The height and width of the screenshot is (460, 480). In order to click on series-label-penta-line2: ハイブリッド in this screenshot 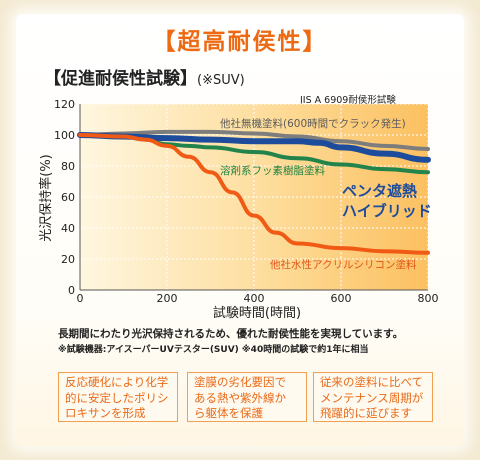, I will do `click(387, 211)`.